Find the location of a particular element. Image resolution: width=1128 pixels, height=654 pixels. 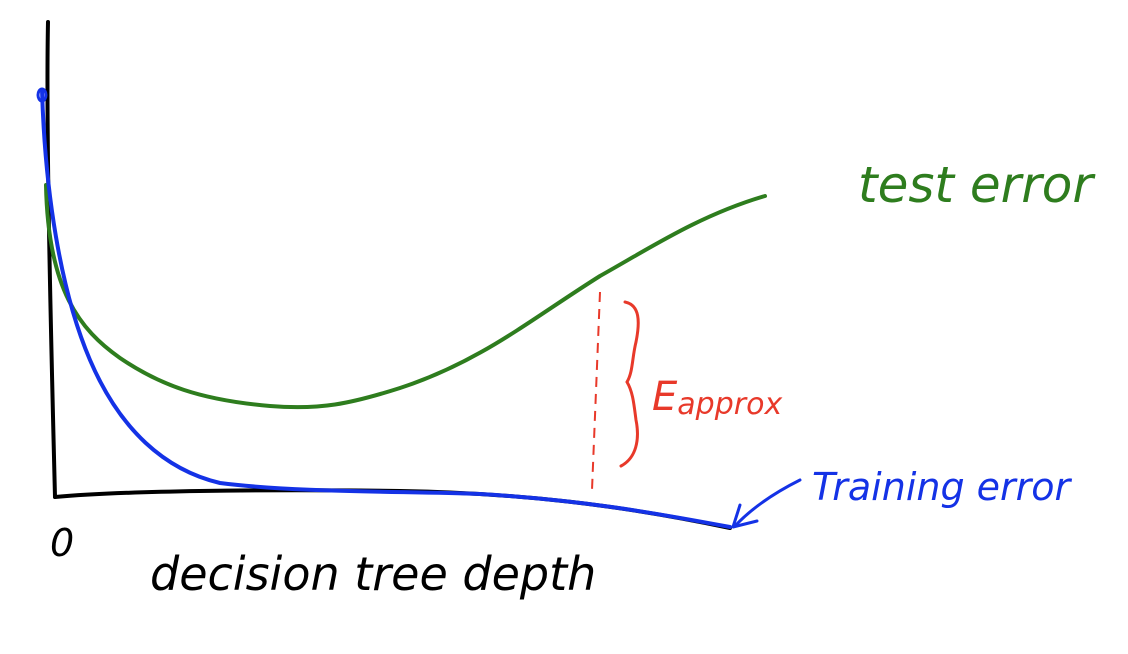

training-error-start-dot is located at coordinates (42, 95).